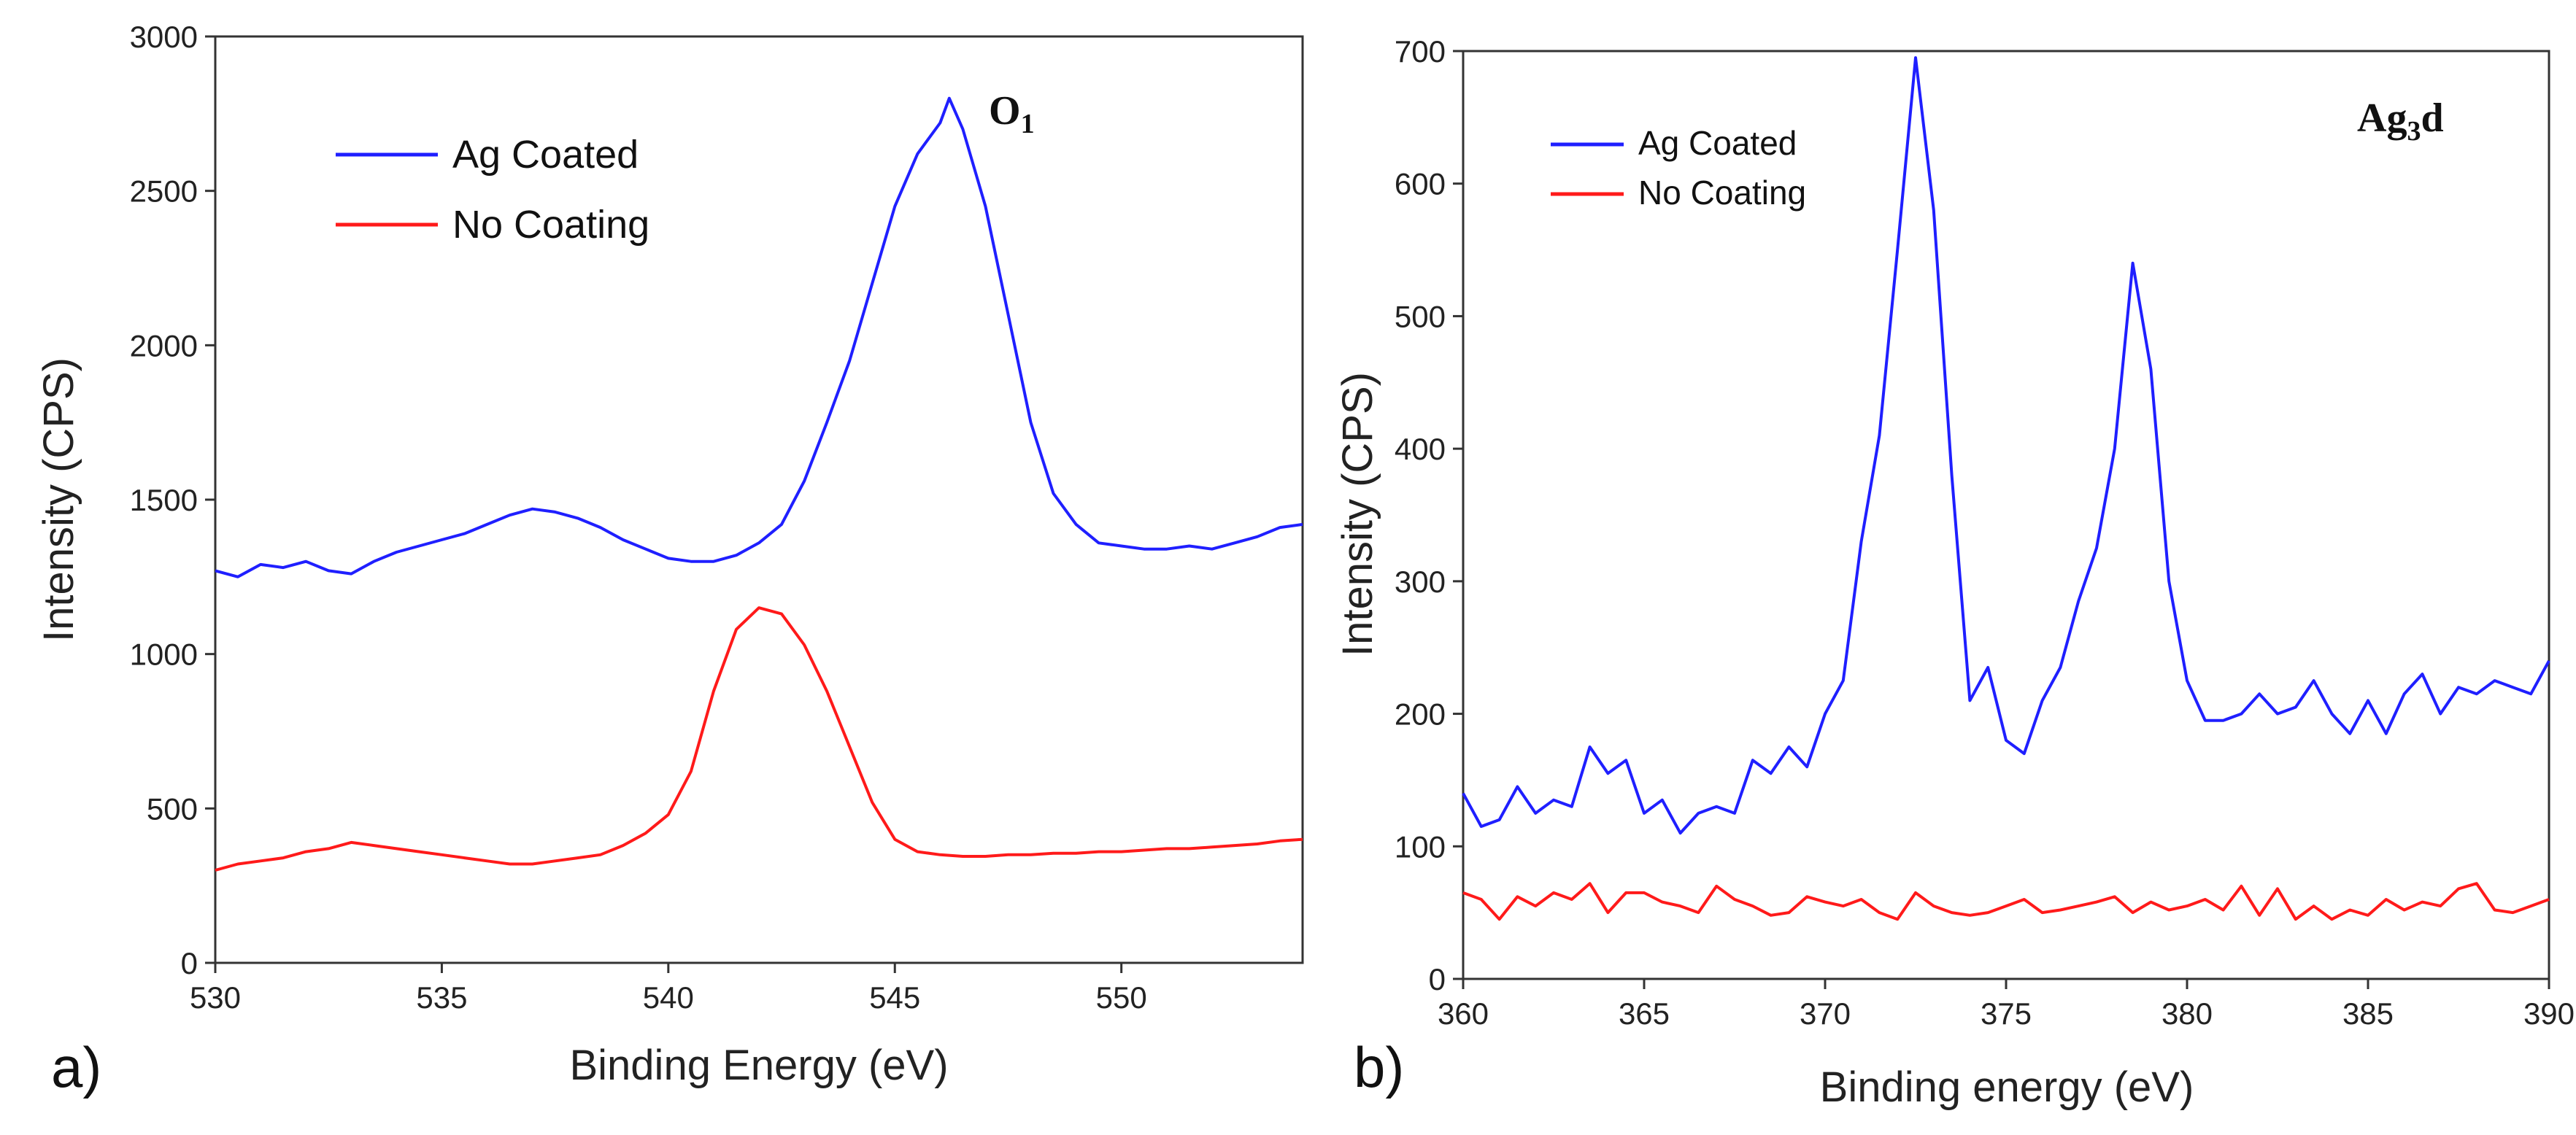 The width and height of the screenshot is (2576, 1135). I want to click on panel-b-x-tick-label-6: 390, so click(2549, 1014).